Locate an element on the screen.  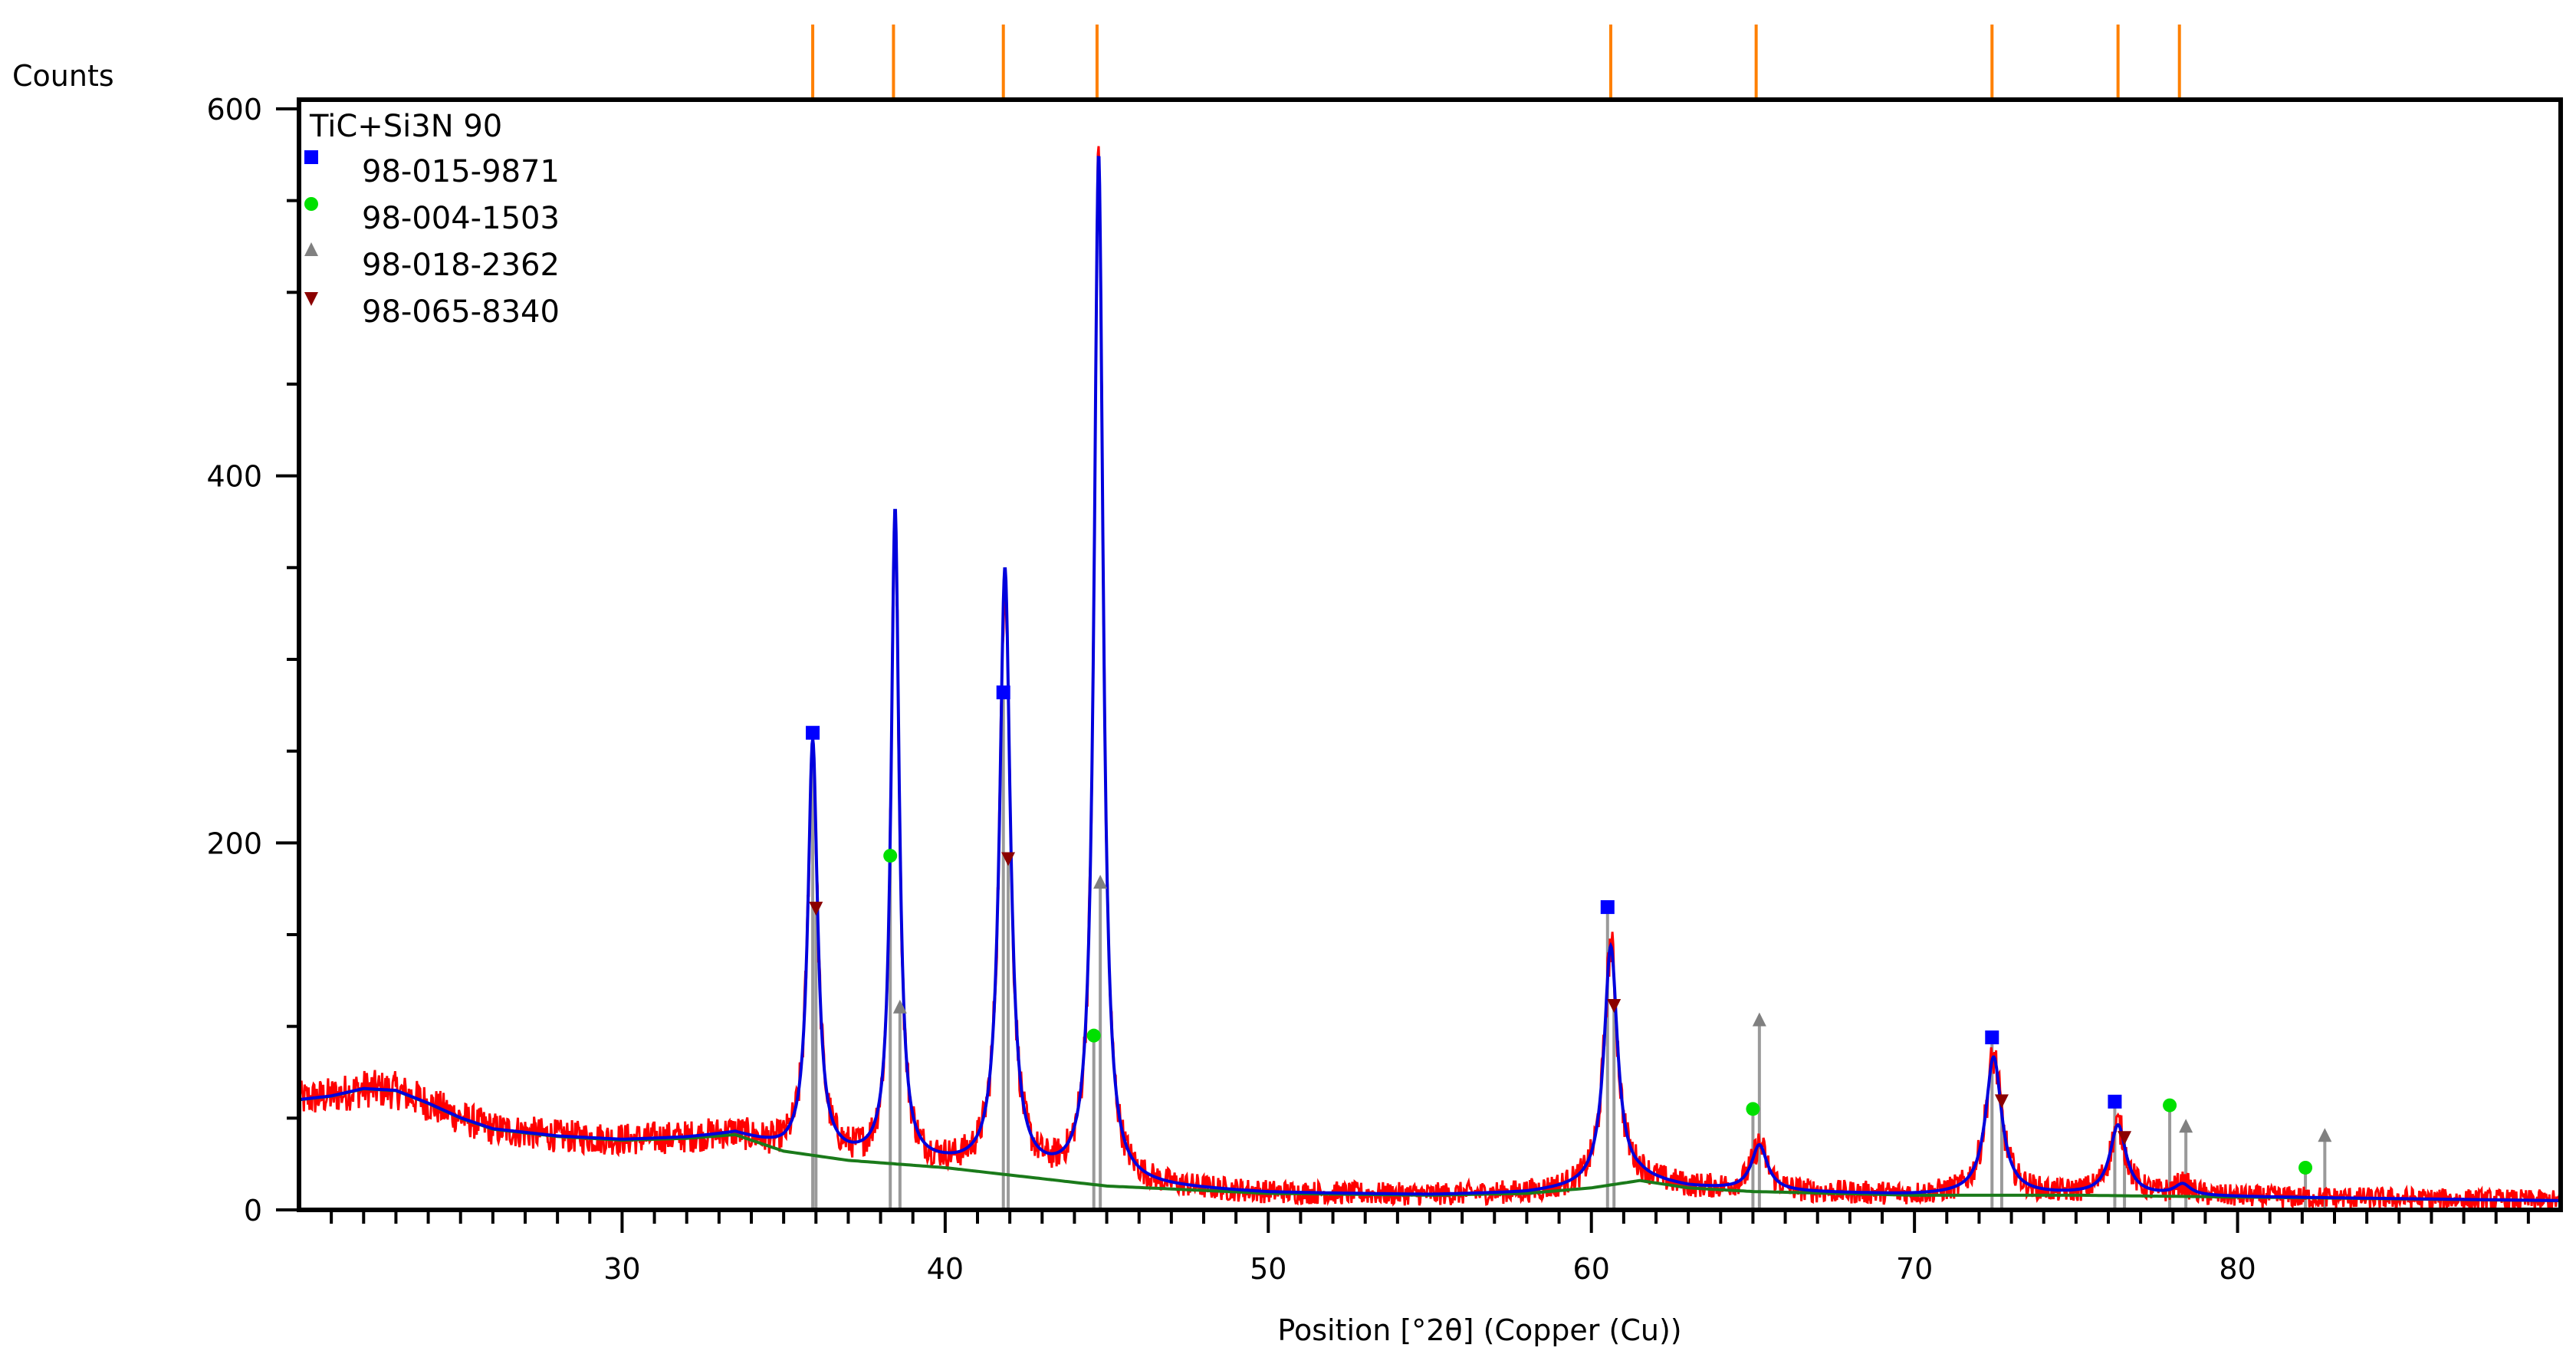
x-tick-label-3: 60 is located at coordinates (1592, 1269).